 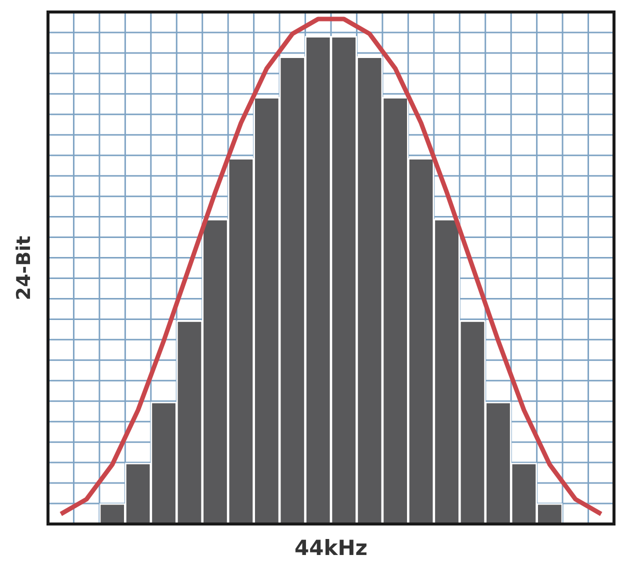 What do you see at coordinates (331, 548) in the screenshot?
I see `x-axis-title: 44kHz` at bounding box center [331, 548].